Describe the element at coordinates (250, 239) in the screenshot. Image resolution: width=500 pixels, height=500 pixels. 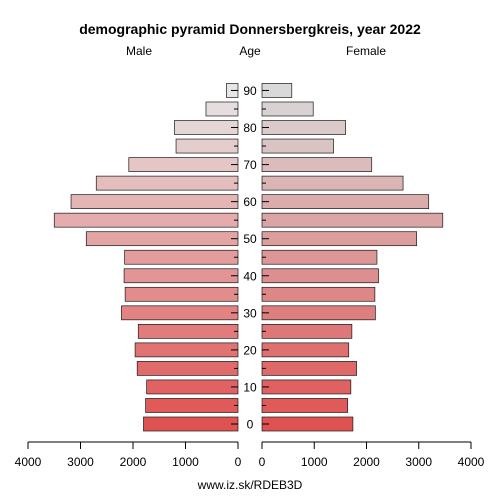
I see `age-tick-label: 50` at that location.